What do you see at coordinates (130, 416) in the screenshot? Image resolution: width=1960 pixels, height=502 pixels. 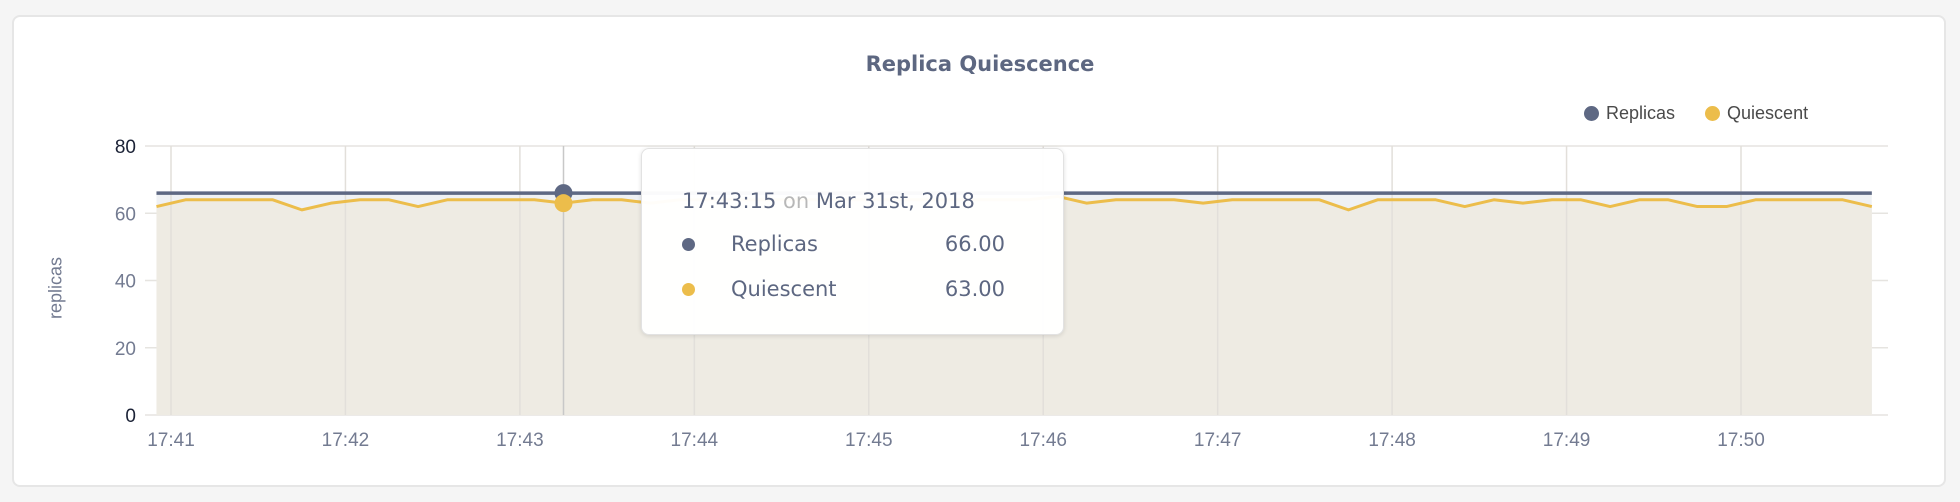 I see `y-tick-label: 0` at bounding box center [130, 416].